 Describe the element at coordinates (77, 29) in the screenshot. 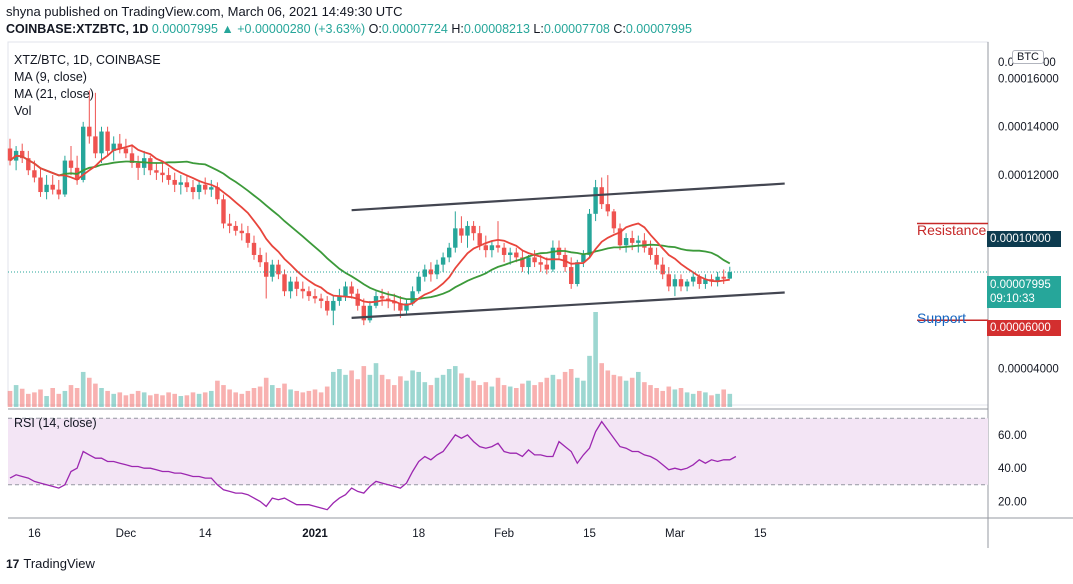

I see `symbol-label: COINBASE:XTZBTC, 1D` at that location.